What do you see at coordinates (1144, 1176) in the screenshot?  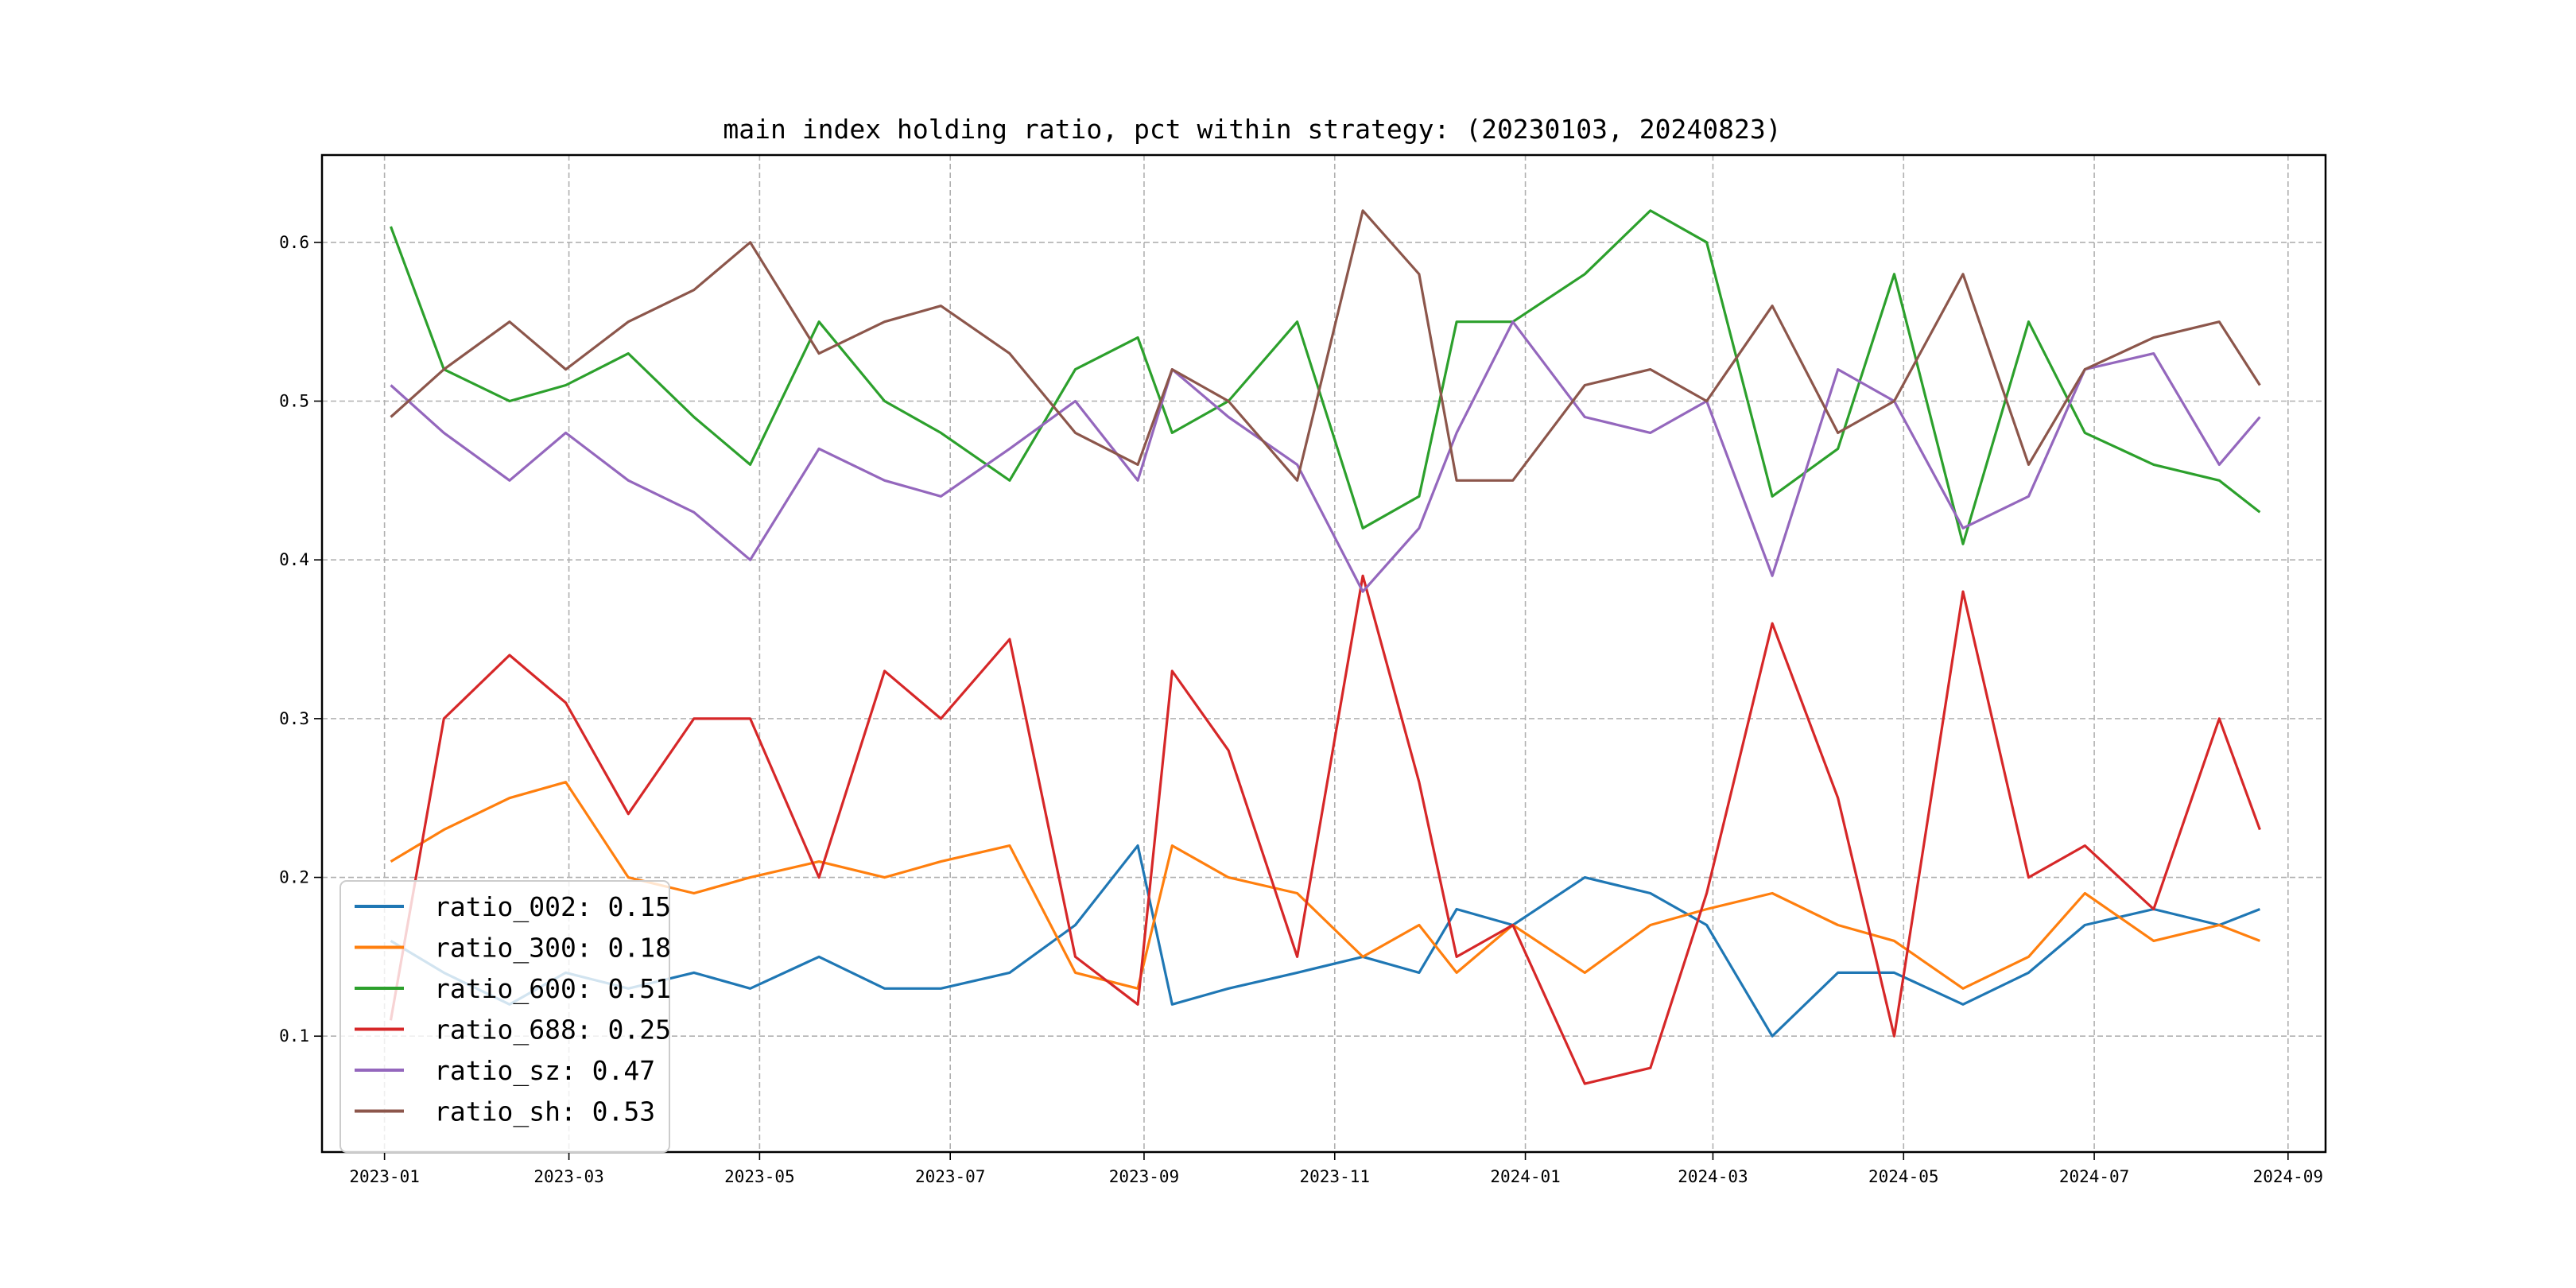 I see `x-tick-label: 2023-09` at bounding box center [1144, 1176].